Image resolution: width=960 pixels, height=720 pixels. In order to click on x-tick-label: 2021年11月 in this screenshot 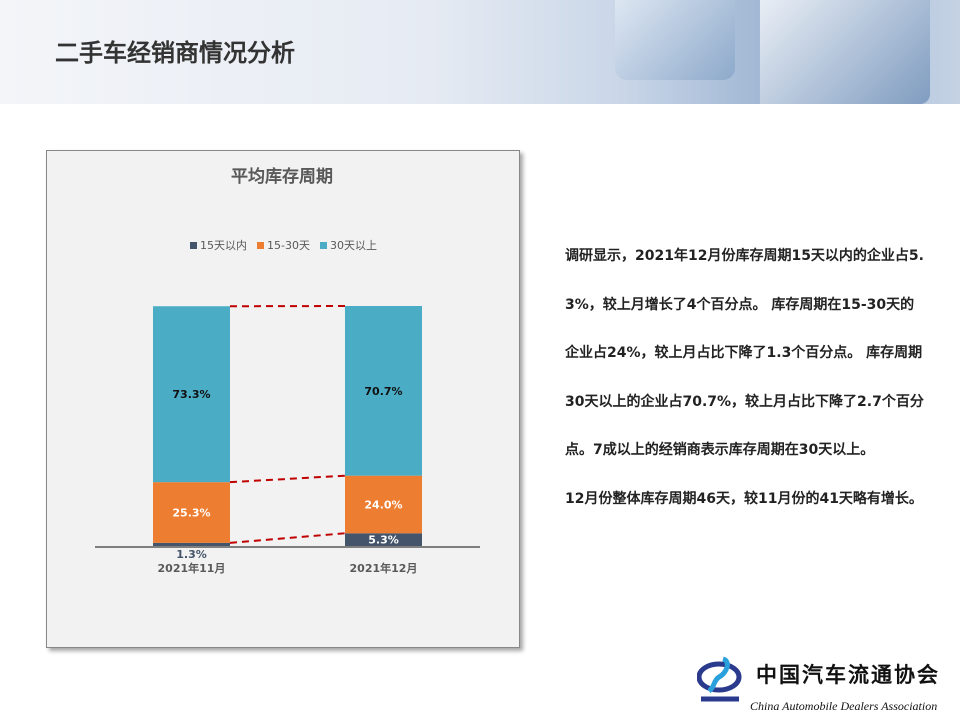, I will do `click(192, 568)`.